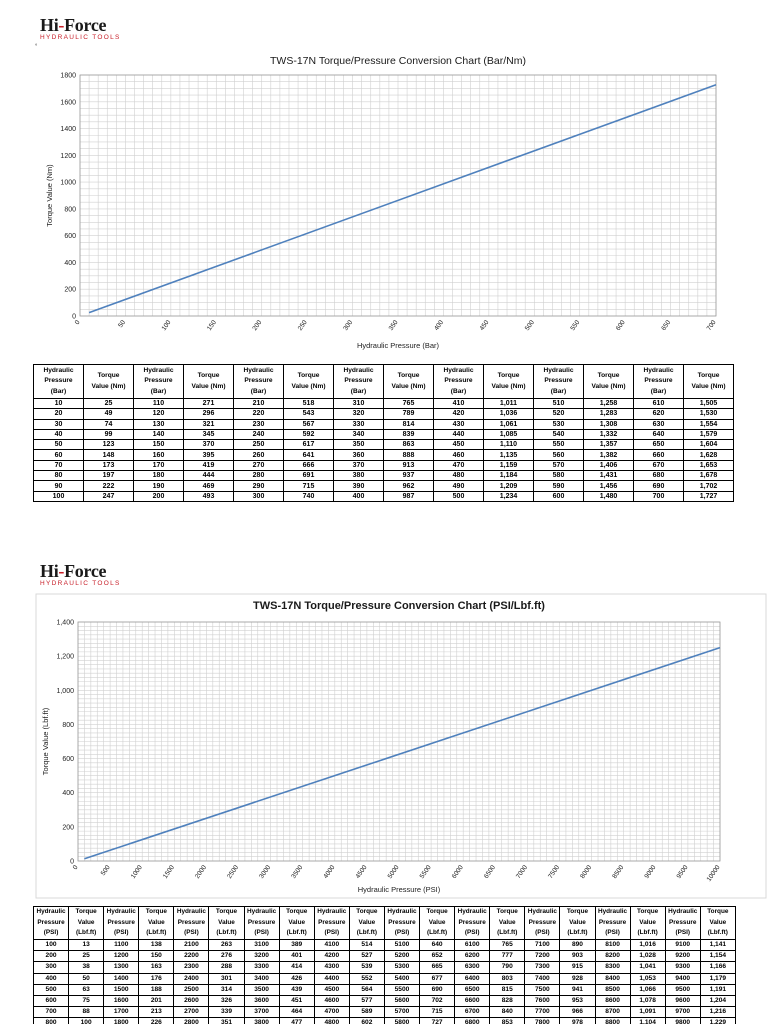 This screenshot has width=768, height=1024. I want to click on pressure-cell: 240, so click(258, 434).